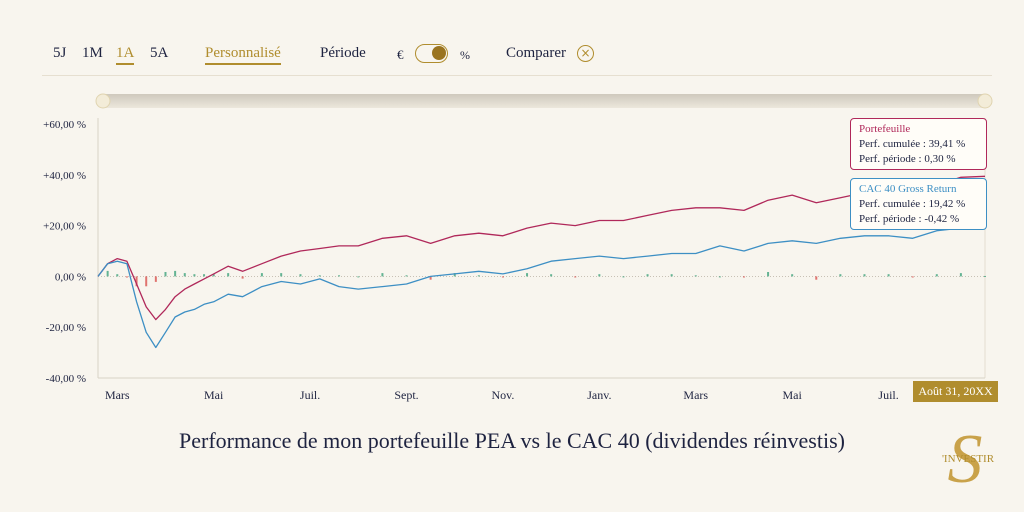 This screenshot has height=512, width=1024. Describe the element at coordinates (599, 395) in the screenshot. I see `x-tick-label: Janv.` at that location.